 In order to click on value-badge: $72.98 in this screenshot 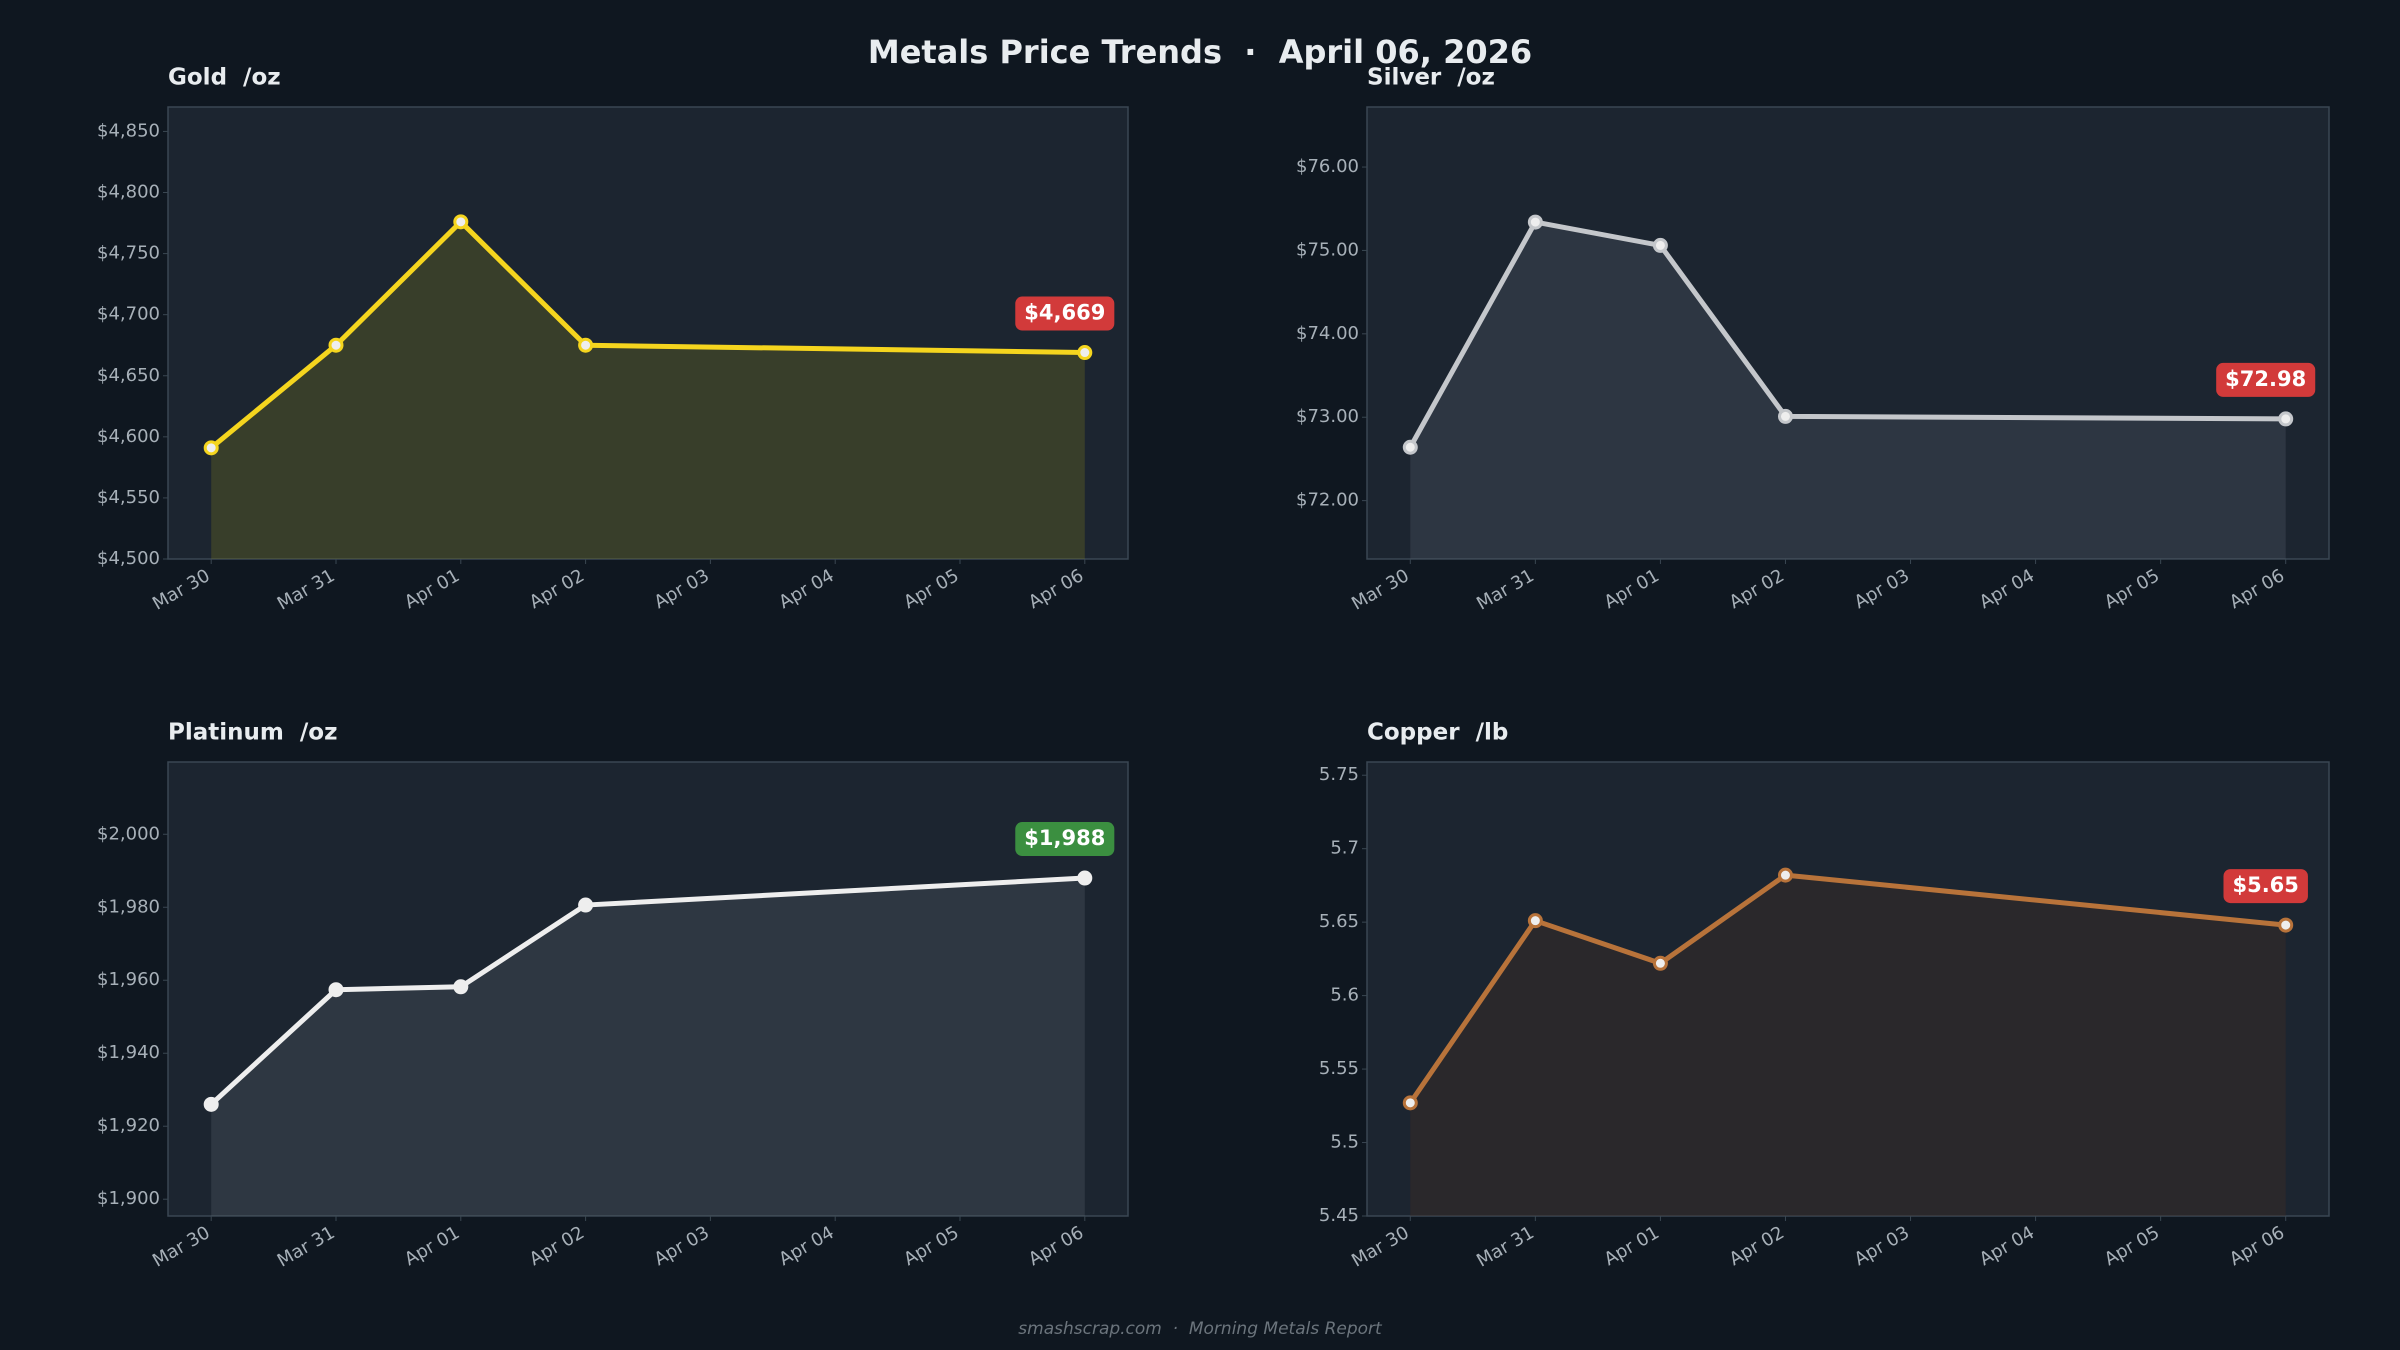, I will do `click(2266, 379)`.